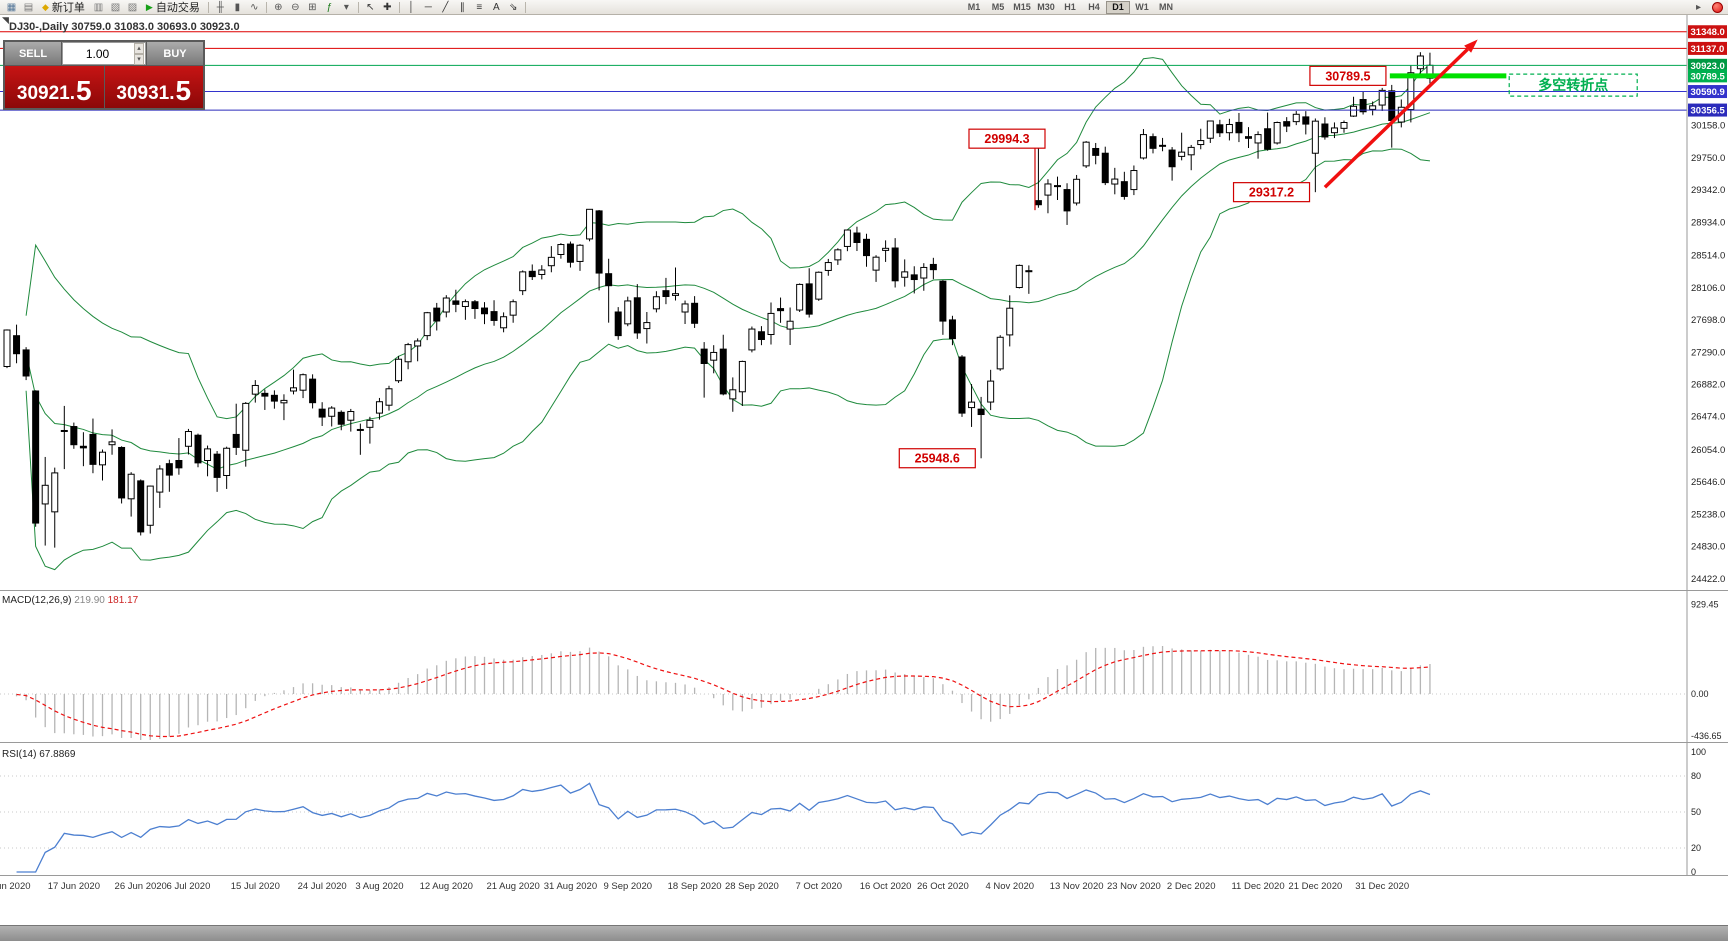 This screenshot has width=1728, height=941. I want to click on price-axis-tick: 28106.0, so click(1708, 288).